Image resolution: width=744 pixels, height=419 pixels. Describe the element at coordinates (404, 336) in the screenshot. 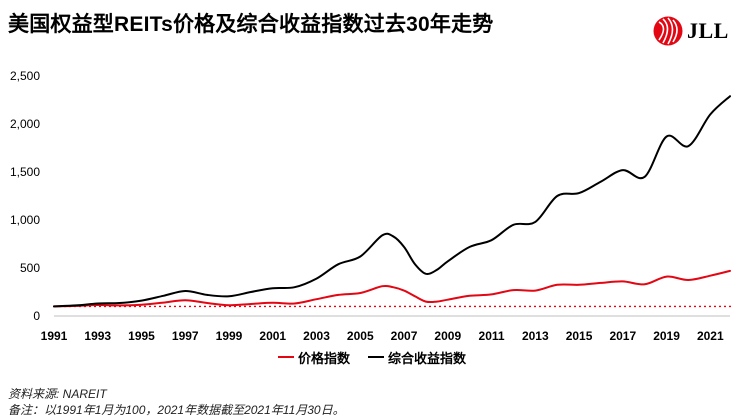

I see `x-tick-label: 2007` at that location.